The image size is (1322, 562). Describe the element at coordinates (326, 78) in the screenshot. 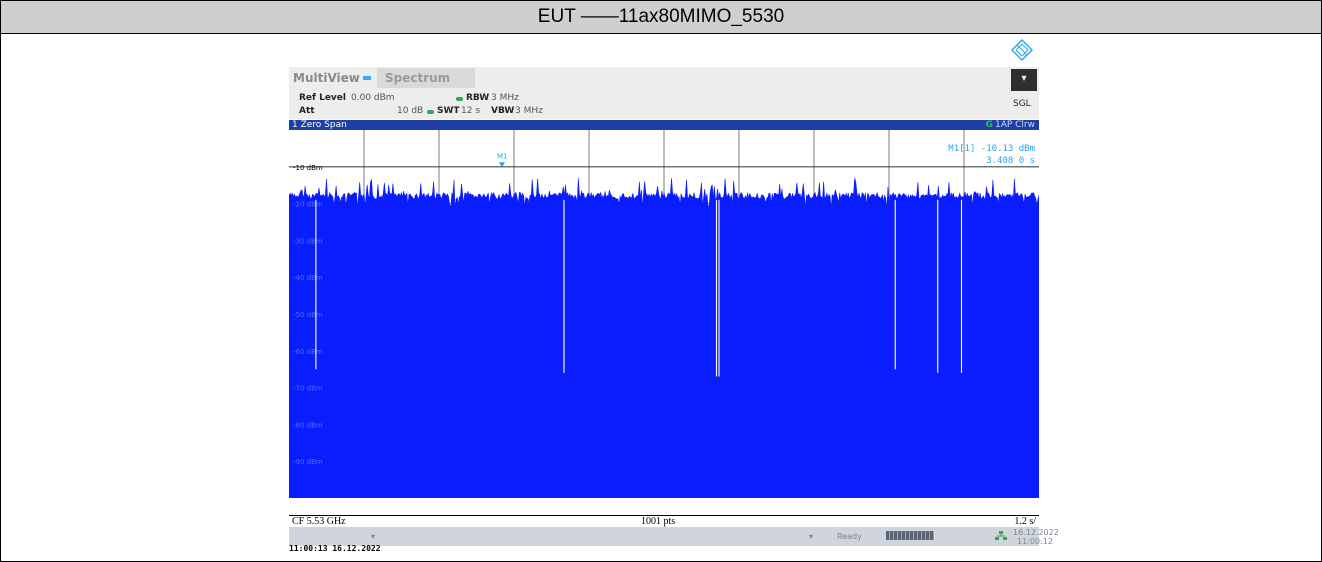

I see `tab-multiview: MultiView` at that location.